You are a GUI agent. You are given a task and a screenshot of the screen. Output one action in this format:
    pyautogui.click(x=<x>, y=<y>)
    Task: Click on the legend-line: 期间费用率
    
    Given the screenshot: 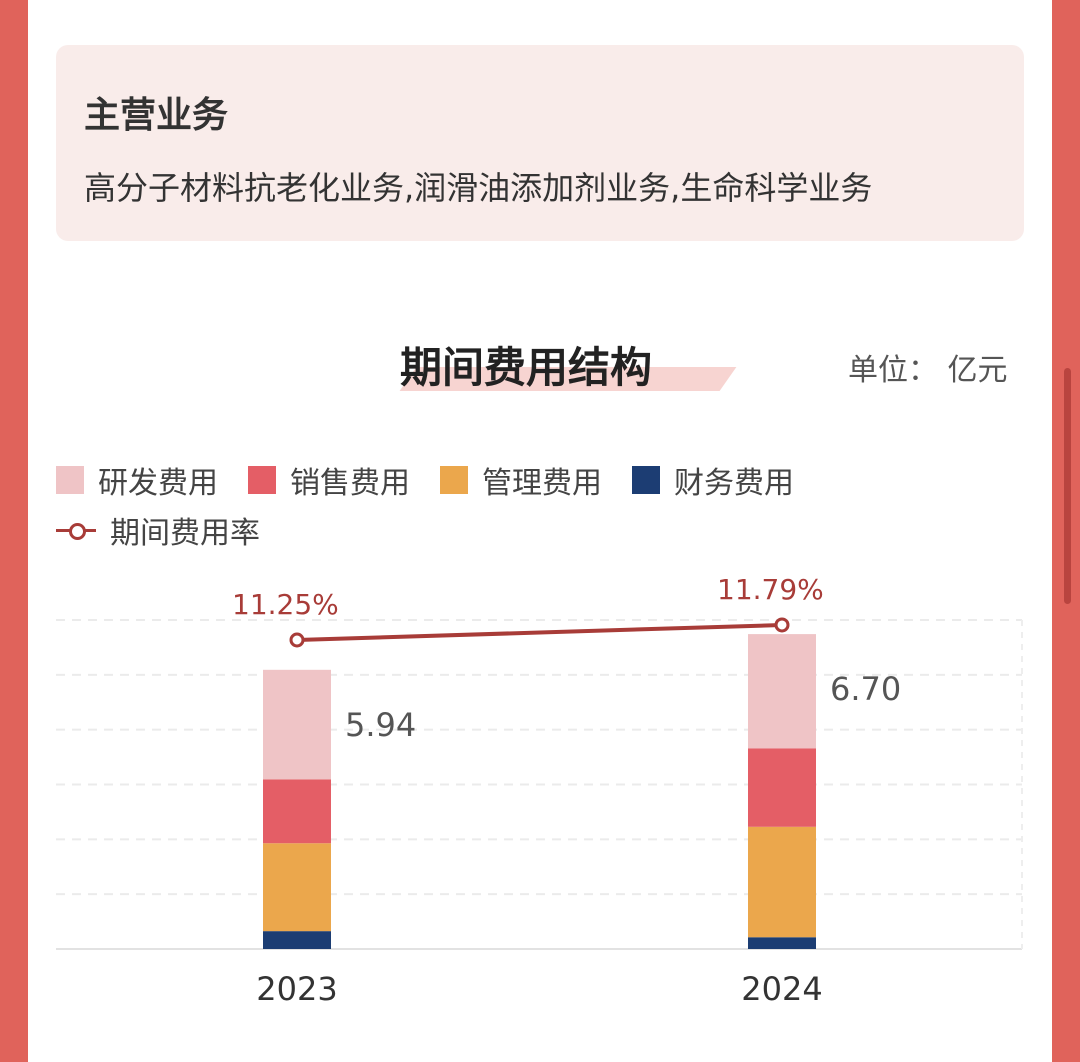 What is the action you would take?
    pyautogui.click(x=173, y=530)
    